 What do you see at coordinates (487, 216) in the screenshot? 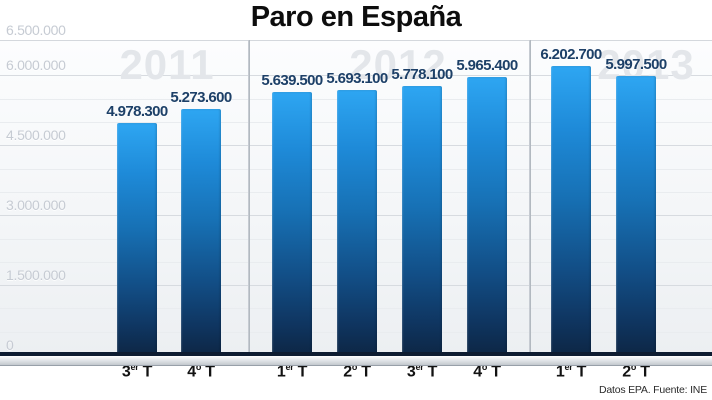
I see `bar-2012-q4` at bounding box center [487, 216].